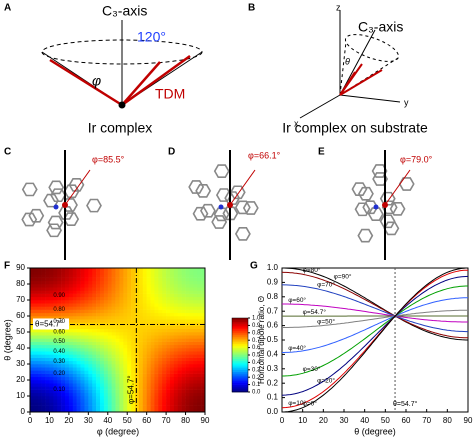 The height and width of the screenshot is (439, 474). Describe the element at coordinates (59, 333) in the screenshot. I see `contour-label: 0.60` at that location.